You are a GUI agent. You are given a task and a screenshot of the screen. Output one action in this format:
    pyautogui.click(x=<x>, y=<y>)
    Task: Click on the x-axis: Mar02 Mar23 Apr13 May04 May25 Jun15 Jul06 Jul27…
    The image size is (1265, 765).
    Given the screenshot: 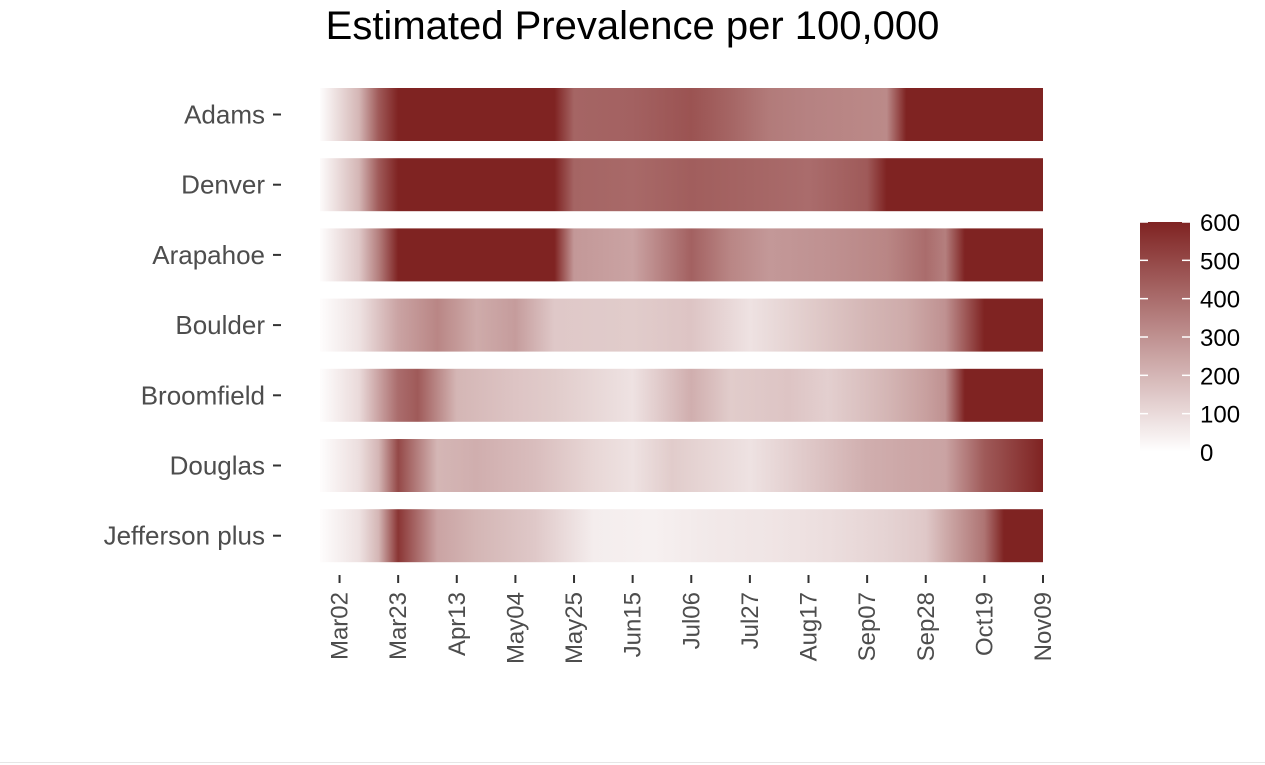 What is the action you would take?
    pyautogui.click(x=692, y=619)
    